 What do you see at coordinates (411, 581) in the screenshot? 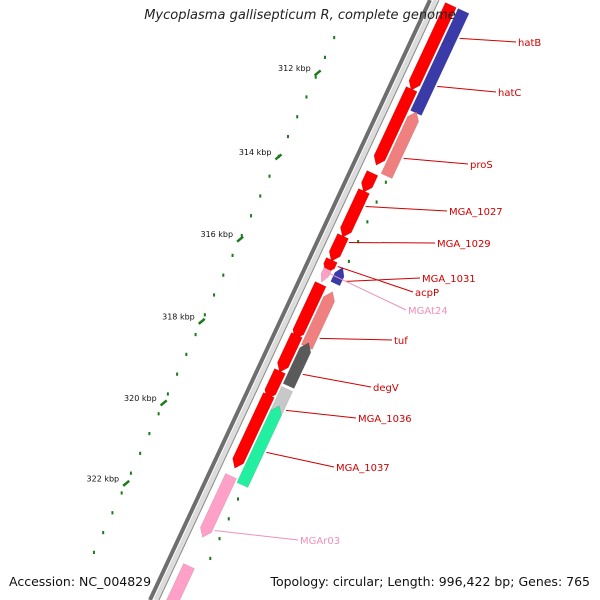
I see `length-label: Length:` at bounding box center [411, 581].